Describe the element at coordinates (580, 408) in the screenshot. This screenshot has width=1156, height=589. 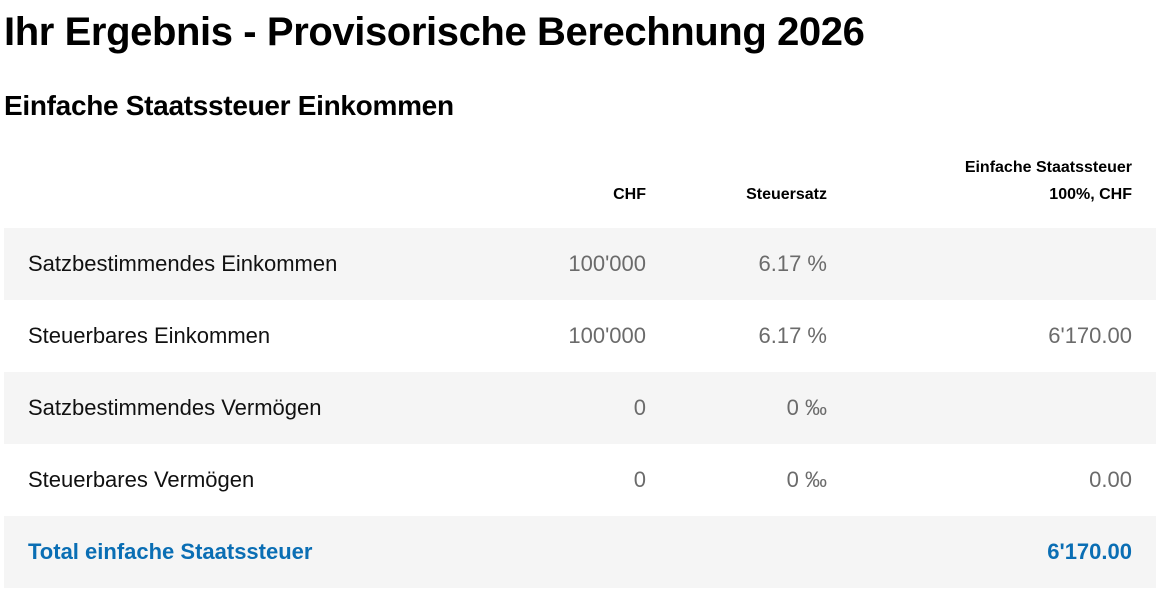
I see `table-row-satzbestimmendes-vermoegen: Satzbestimmendes Vermögen 0 0 ‰` at that location.